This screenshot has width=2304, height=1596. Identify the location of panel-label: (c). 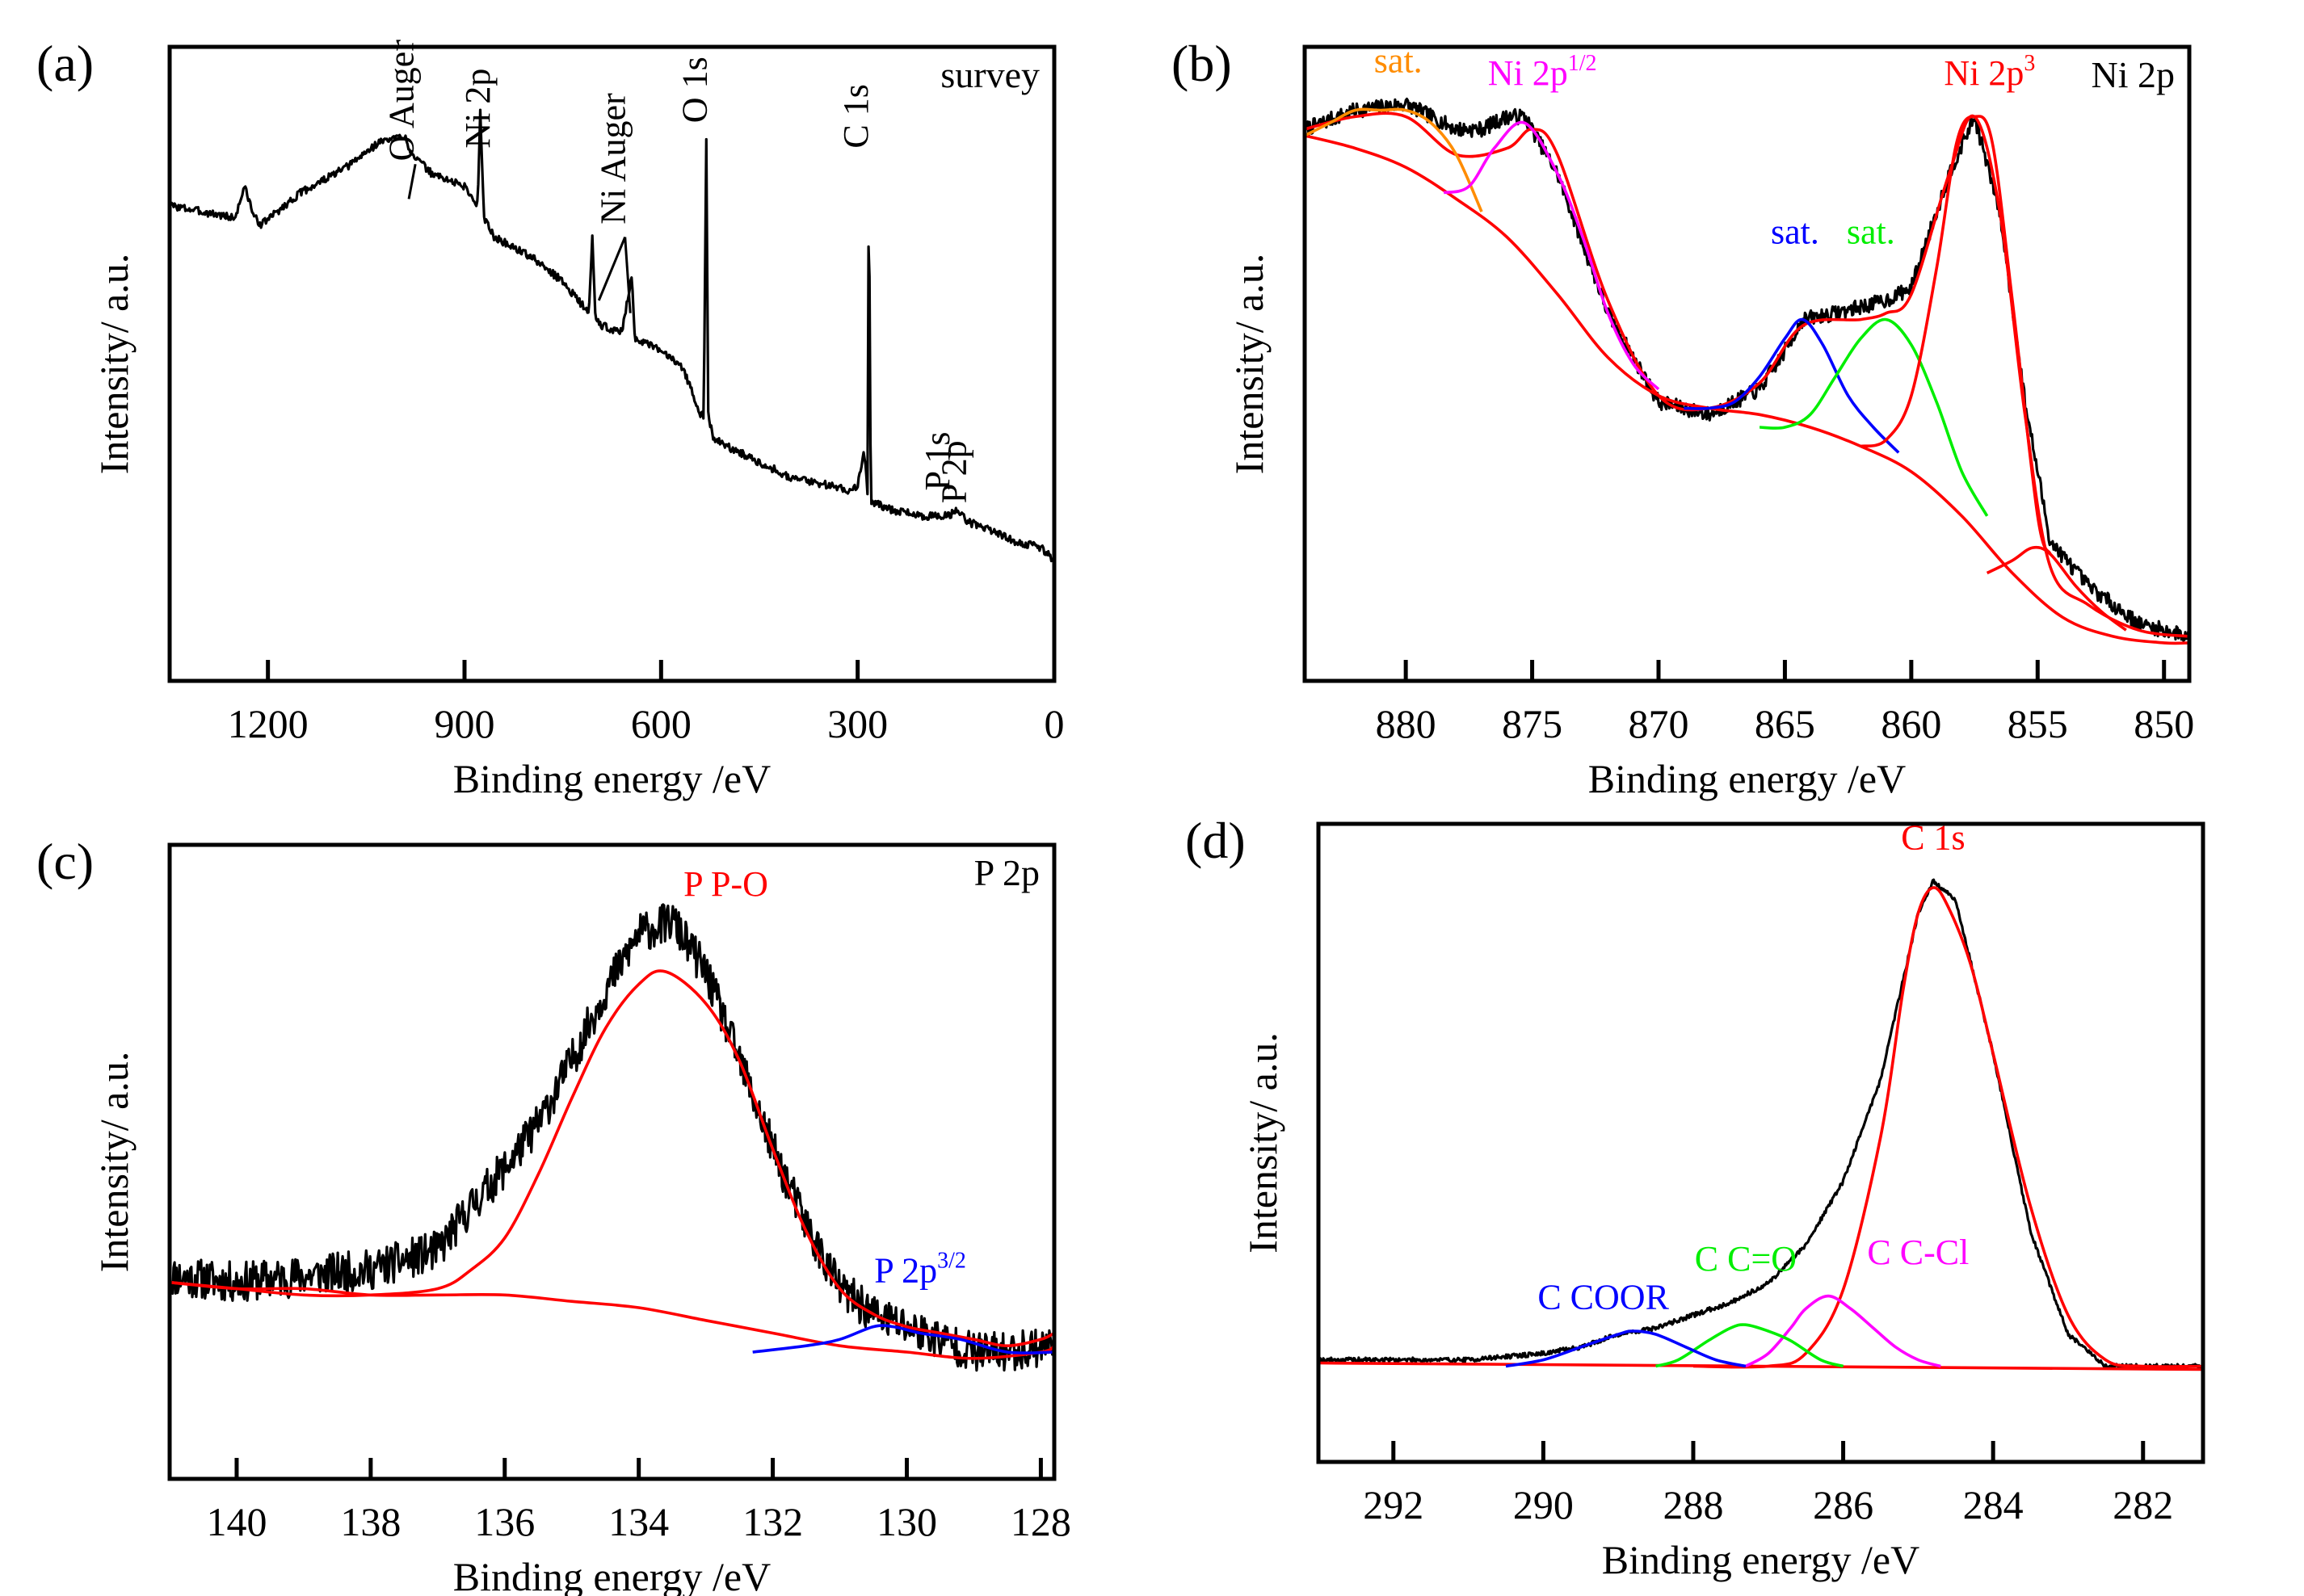
(65, 862).